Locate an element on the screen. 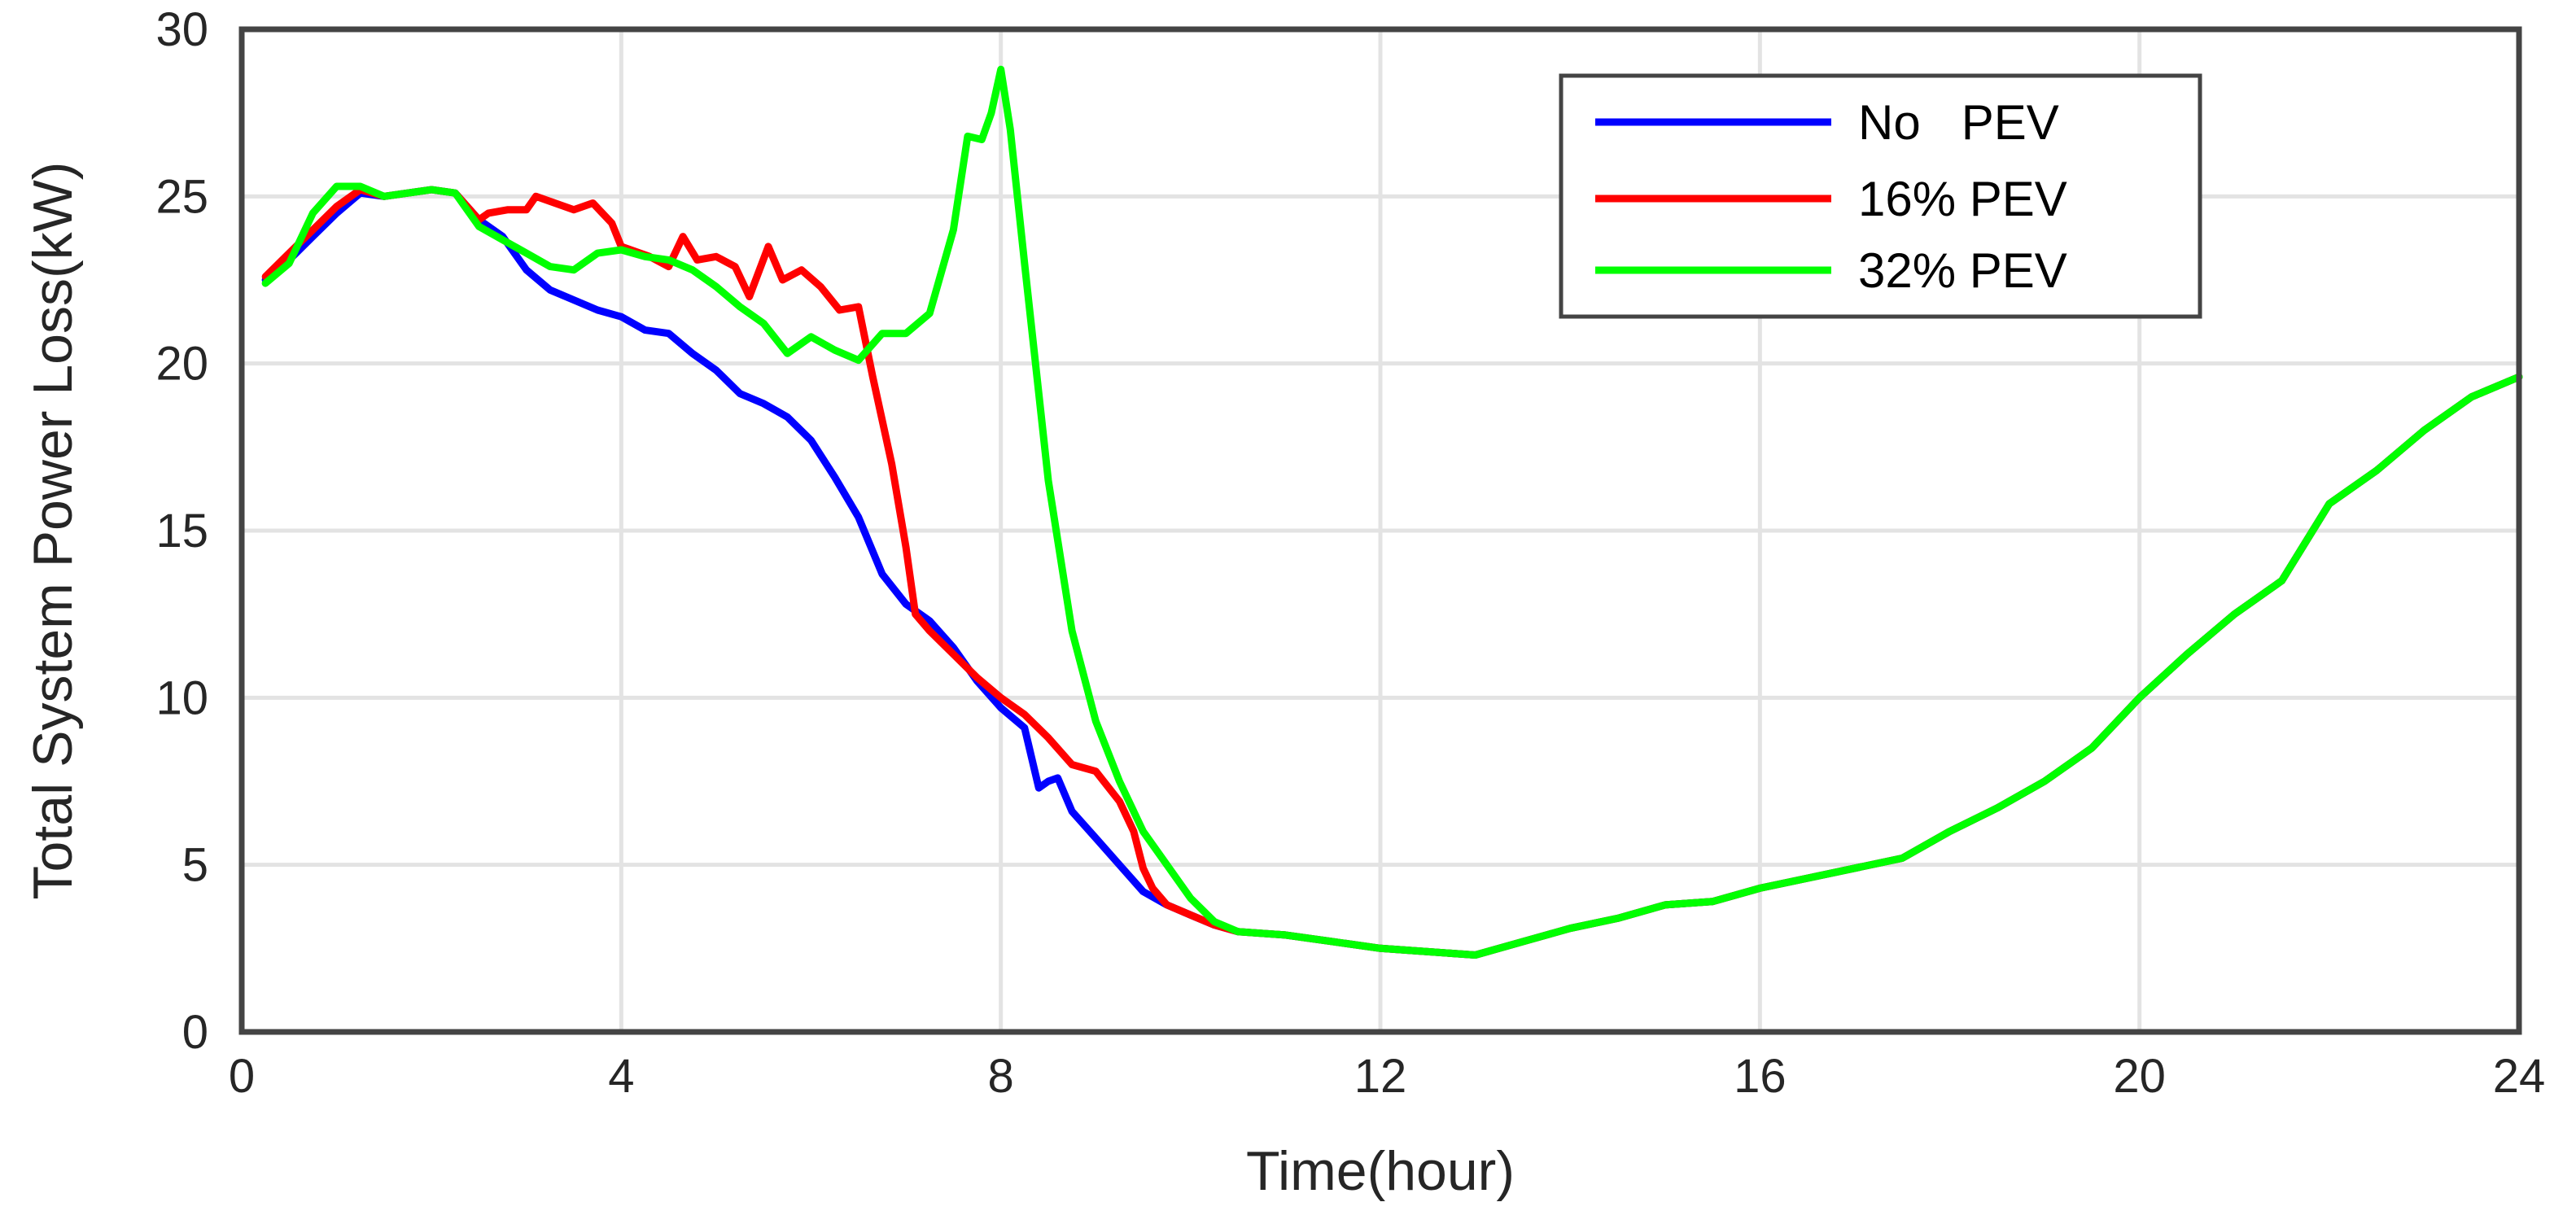 The height and width of the screenshot is (1224, 2576). y-tick-label: 15 is located at coordinates (181, 531).